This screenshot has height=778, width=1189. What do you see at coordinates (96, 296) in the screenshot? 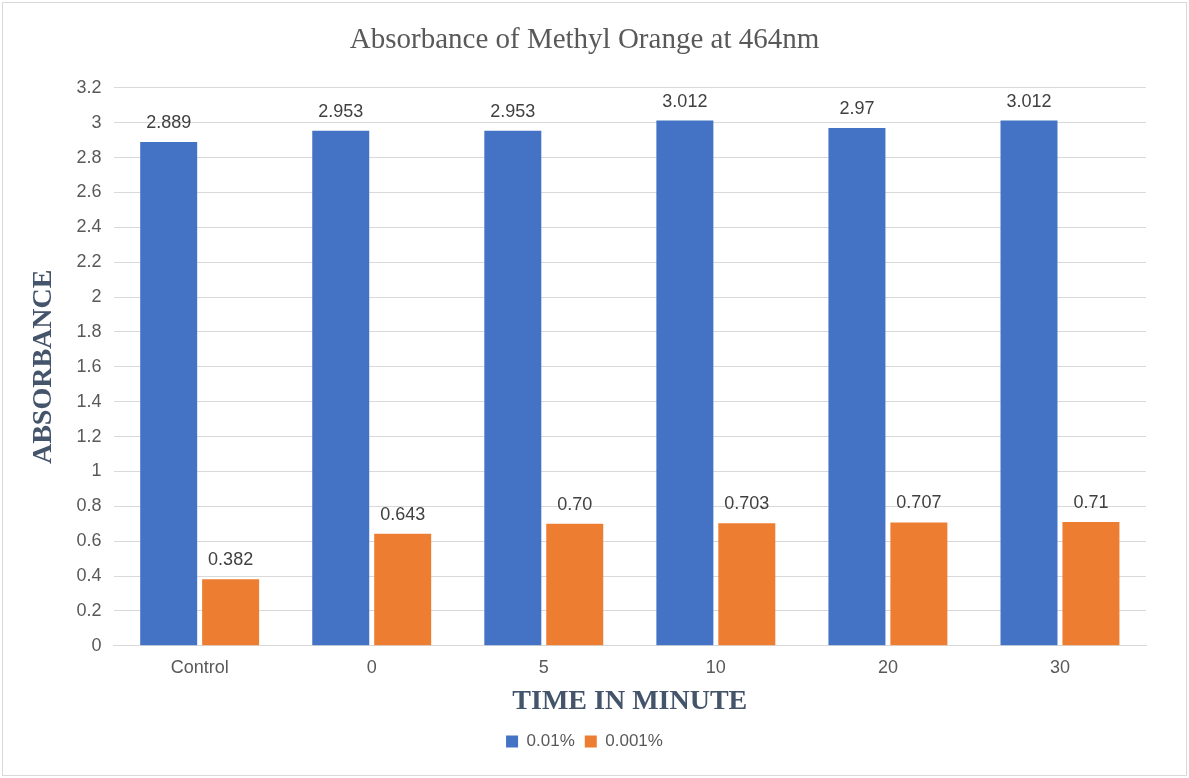
I see `y-tick-label: 2` at bounding box center [96, 296].